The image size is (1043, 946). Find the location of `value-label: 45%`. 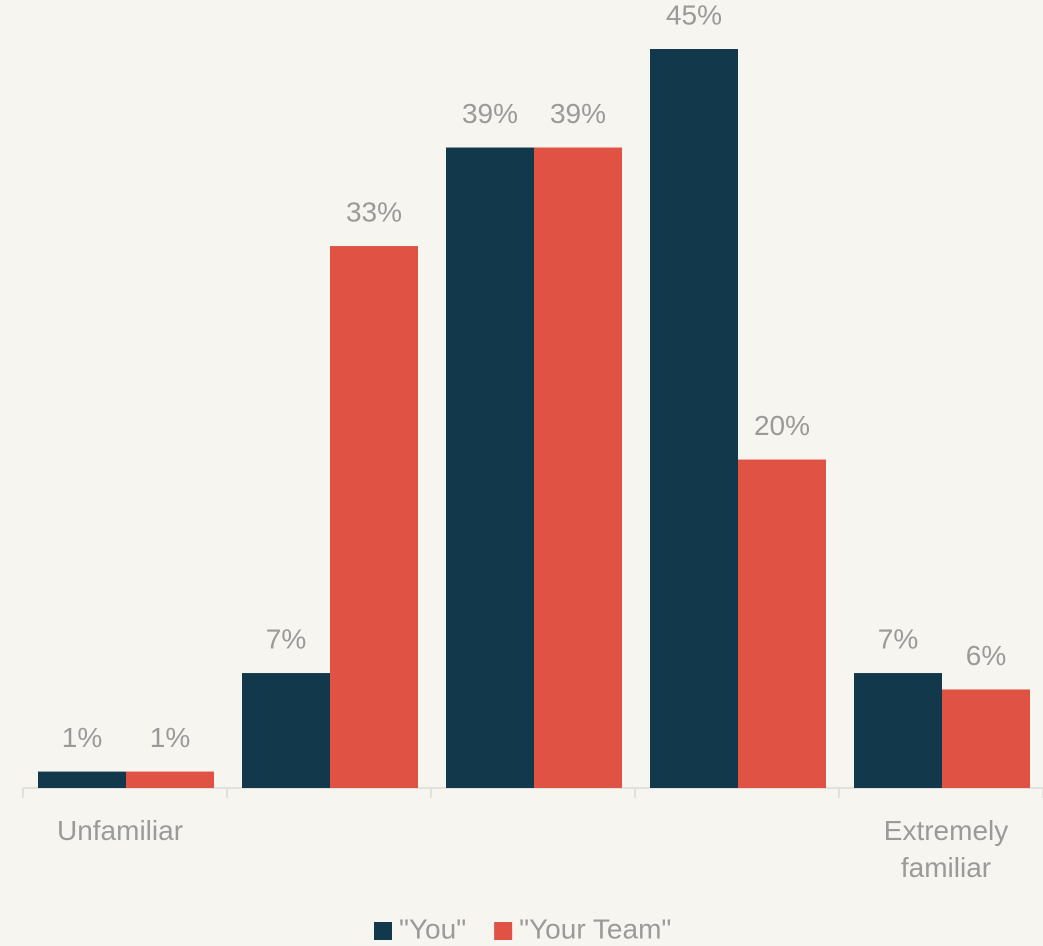

value-label: 45% is located at coordinates (694, 15).